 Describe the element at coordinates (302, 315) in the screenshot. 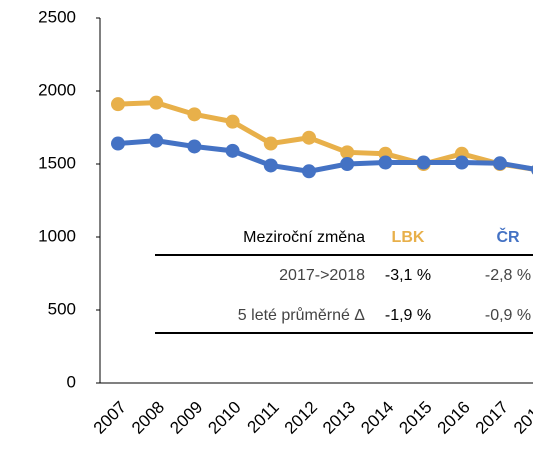

I see `table-cell: 5 leté průměrné Δ` at that location.